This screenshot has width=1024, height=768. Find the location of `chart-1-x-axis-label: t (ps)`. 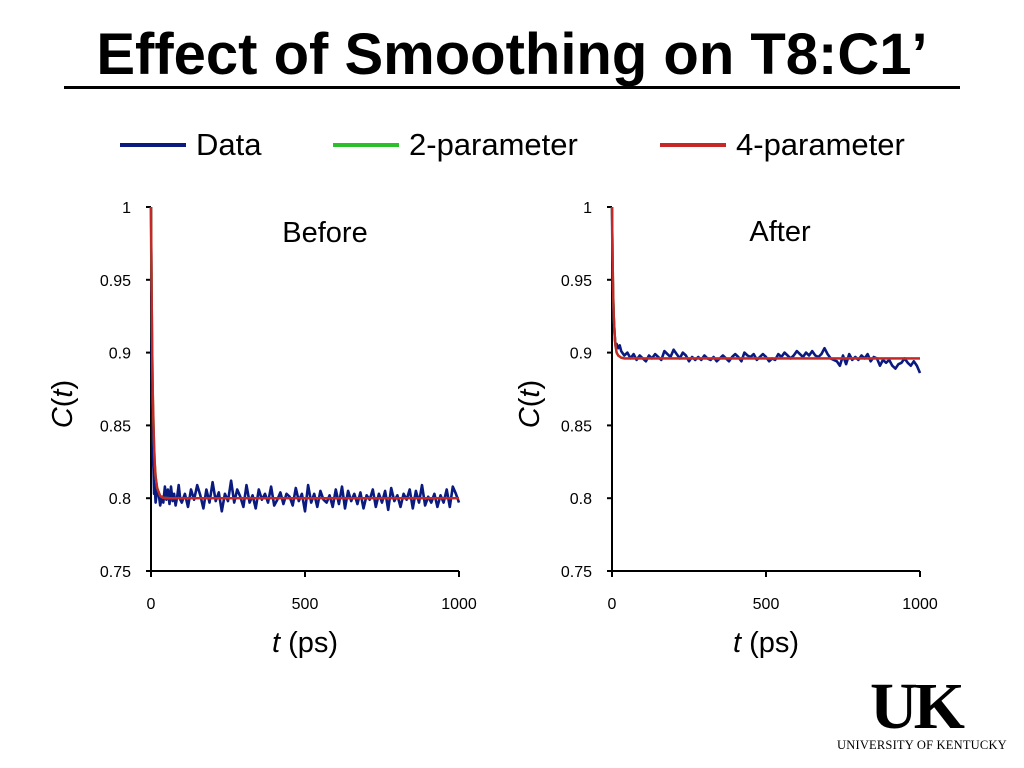

chart-1-x-axis-label: t (ps) is located at coordinates (305, 643).